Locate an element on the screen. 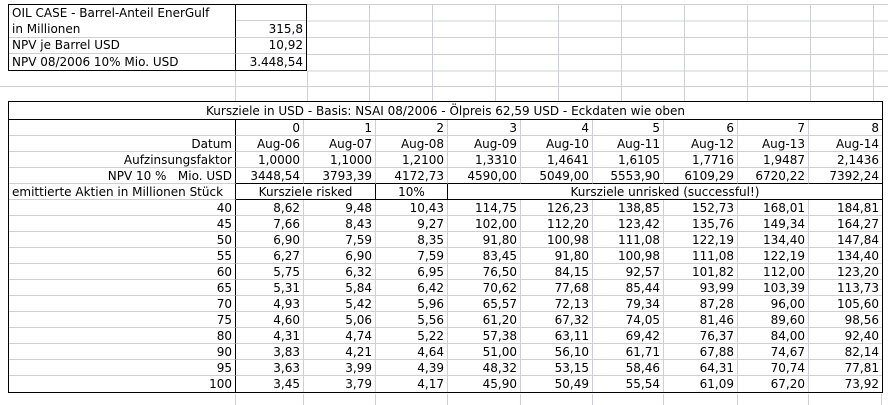 The width and height of the screenshot is (888, 405). price-cell: 184,81 is located at coordinates (845, 208).